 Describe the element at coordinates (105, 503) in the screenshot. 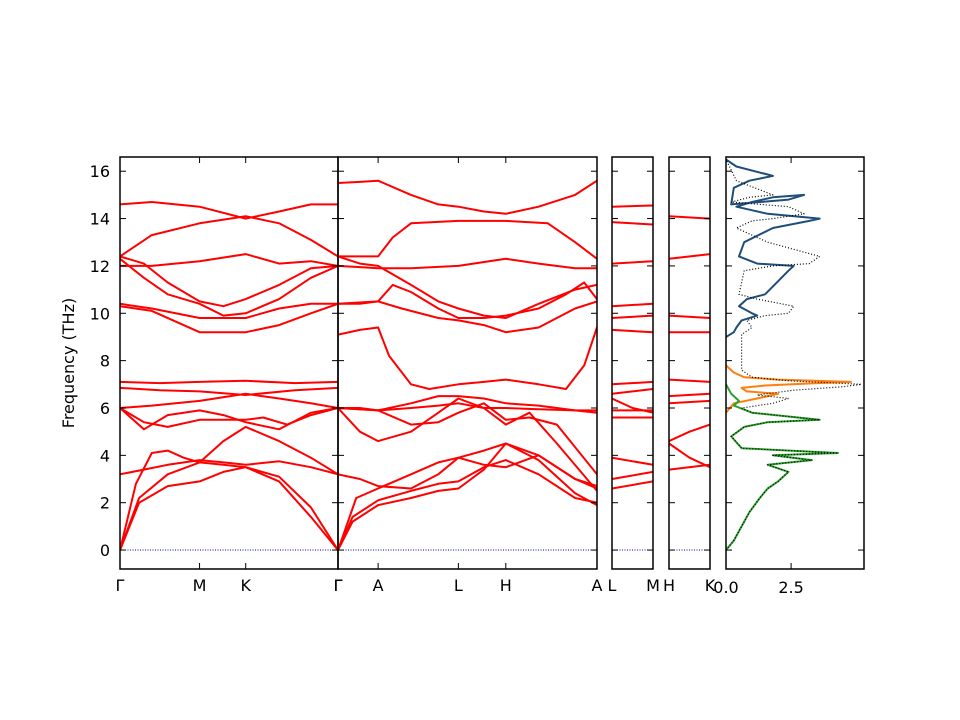

I see `y-tick-label: 2` at that location.